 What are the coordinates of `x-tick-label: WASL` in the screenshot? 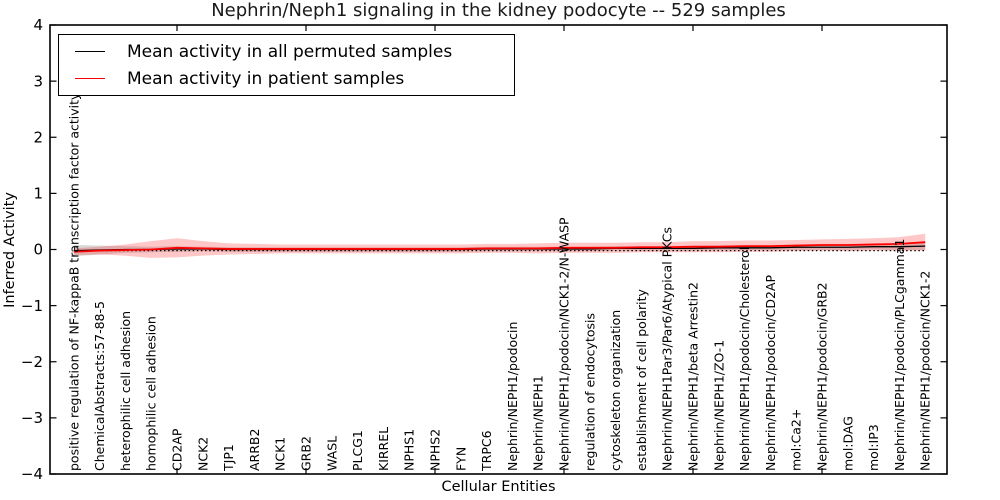 It's located at (331, 453).